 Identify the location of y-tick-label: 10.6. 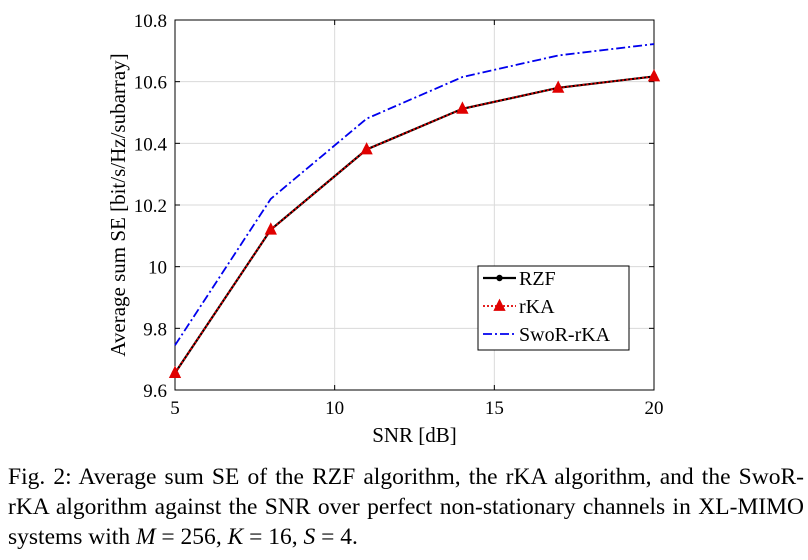
(150, 83).